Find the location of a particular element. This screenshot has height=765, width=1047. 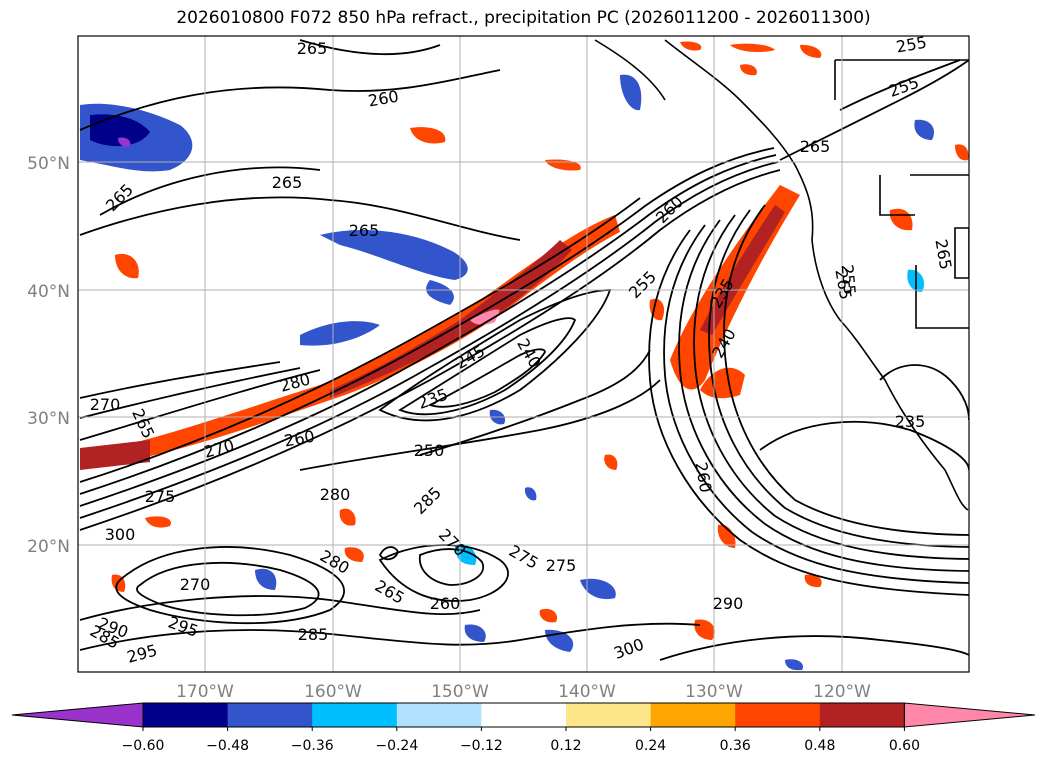

colorbar-tick-label: 0.12 is located at coordinates (565, 746).